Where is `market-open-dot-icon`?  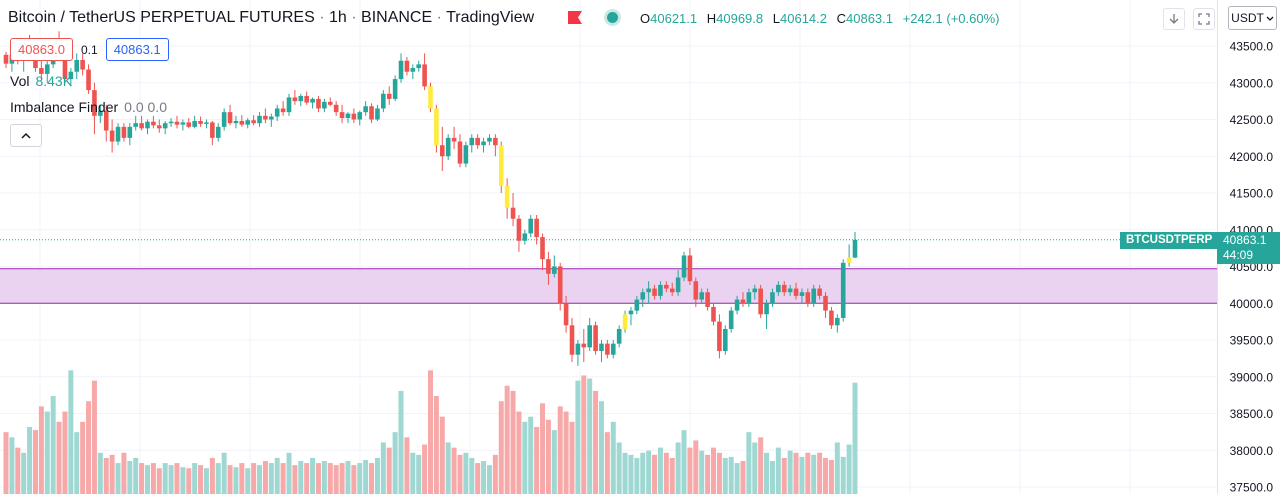
market-open-dot-icon is located at coordinates (612, 17).